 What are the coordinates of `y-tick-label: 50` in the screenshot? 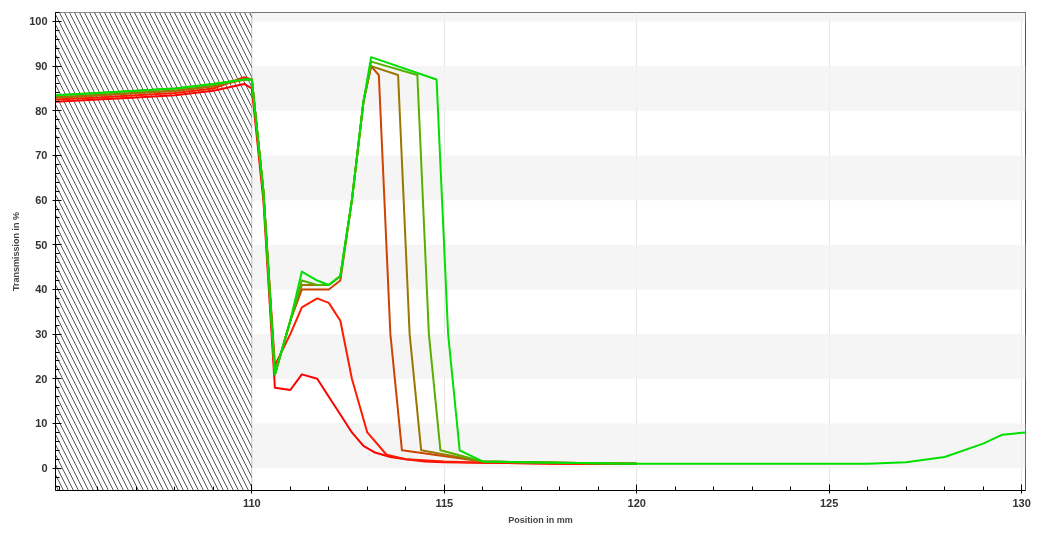 It's located at (41, 244).